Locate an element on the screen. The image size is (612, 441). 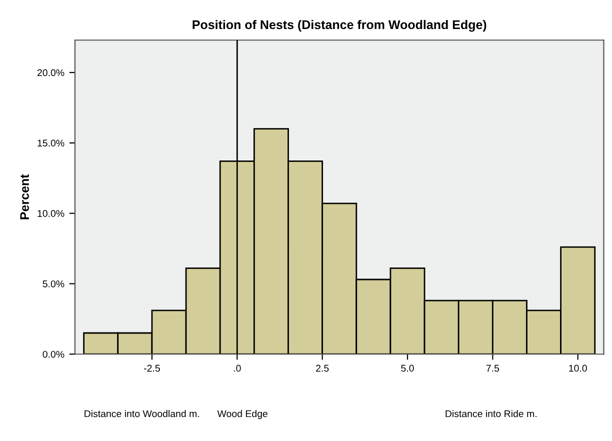
text: Distance into Woodland m. is located at coordinates (141, 414).